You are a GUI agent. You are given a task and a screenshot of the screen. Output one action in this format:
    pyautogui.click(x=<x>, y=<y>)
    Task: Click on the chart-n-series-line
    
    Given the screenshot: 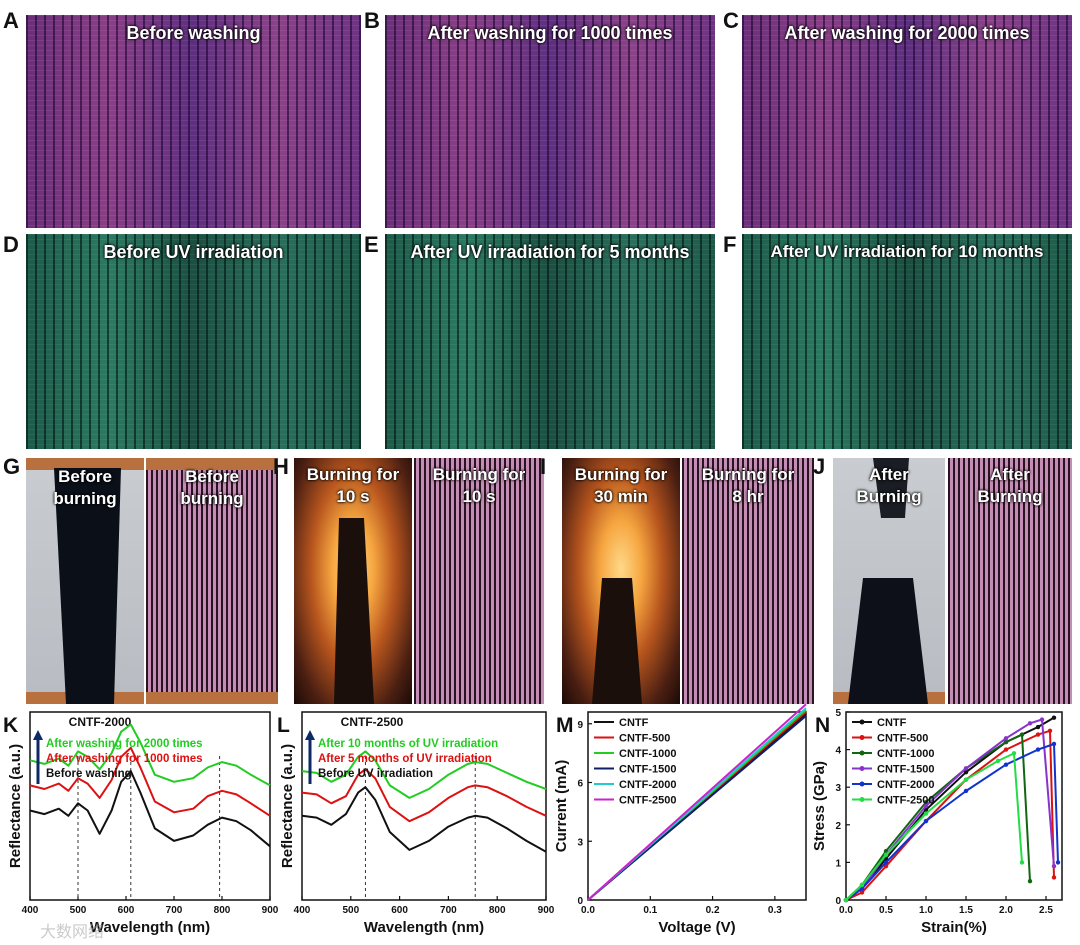 What is the action you would take?
    pyautogui.click(x=934, y=826)
    